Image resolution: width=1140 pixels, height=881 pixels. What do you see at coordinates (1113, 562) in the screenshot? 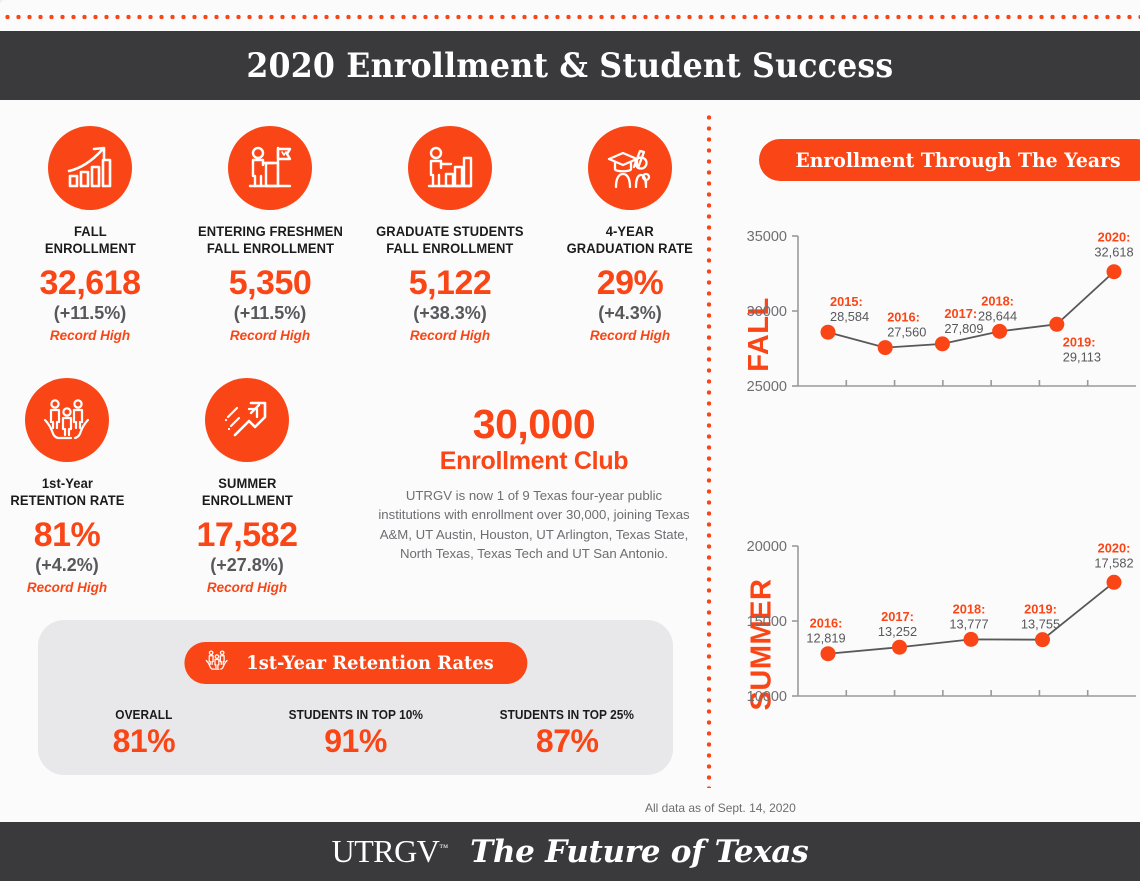
I see `svg-text: 17,582` at bounding box center [1113, 562].